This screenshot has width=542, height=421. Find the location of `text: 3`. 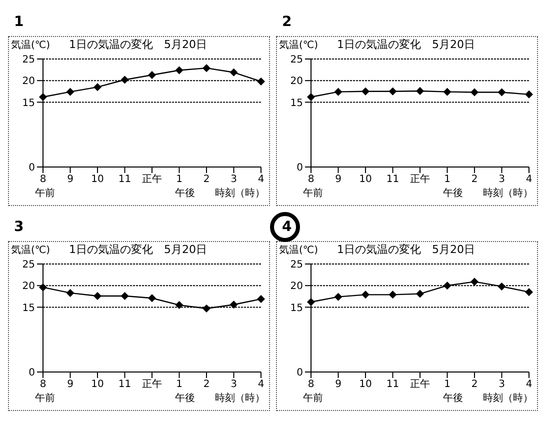

text: 3 is located at coordinates (19, 227).